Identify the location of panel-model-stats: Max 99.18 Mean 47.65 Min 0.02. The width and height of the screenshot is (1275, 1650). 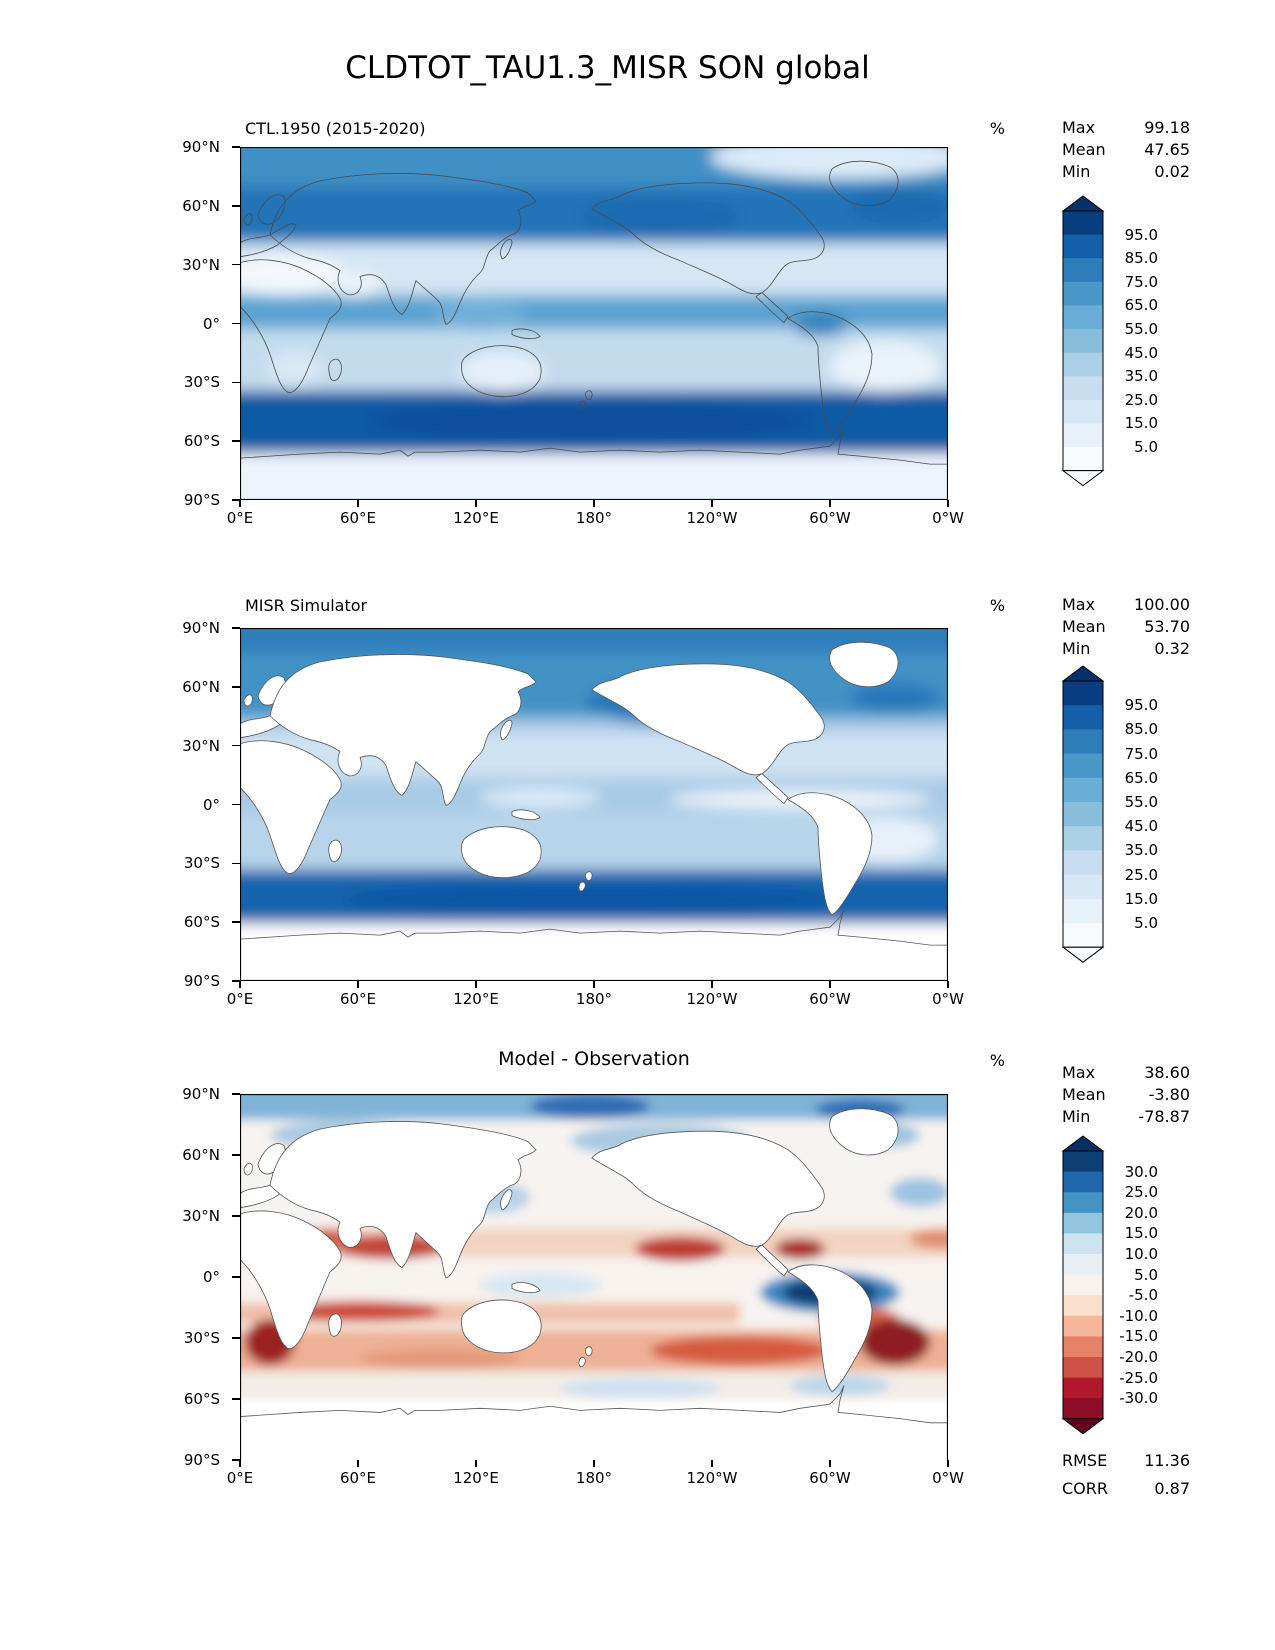
(1126, 150).